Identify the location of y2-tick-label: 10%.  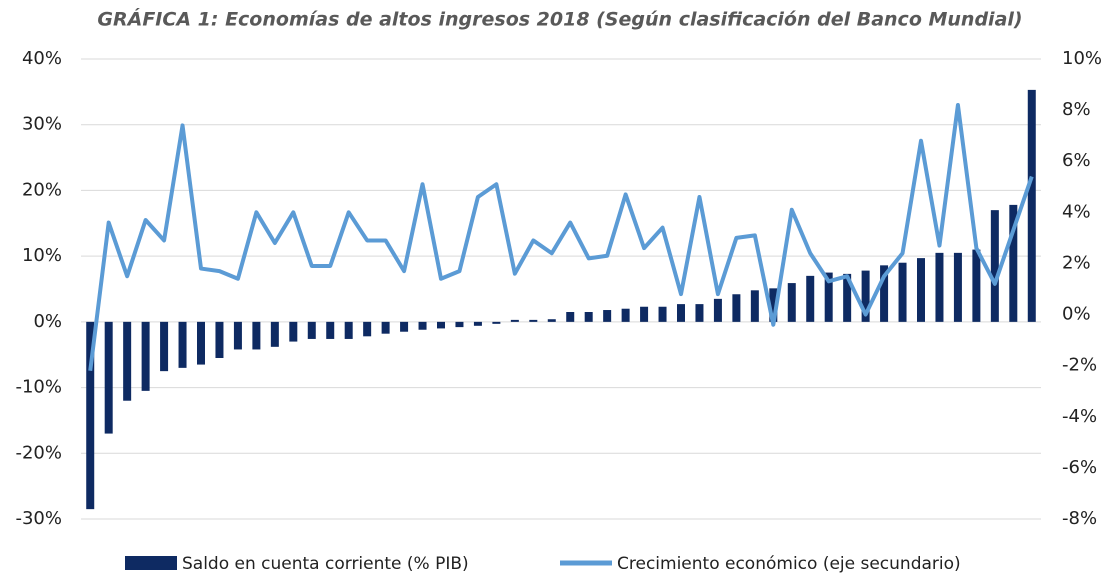
(1082, 58).